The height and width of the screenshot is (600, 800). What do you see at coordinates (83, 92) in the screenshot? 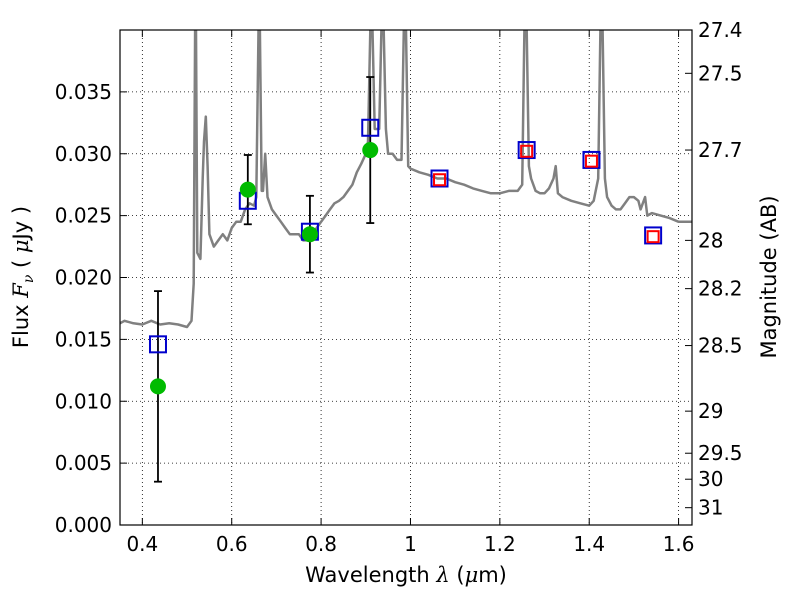
I see `y-tick-label: 0.035` at bounding box center [83, 92].